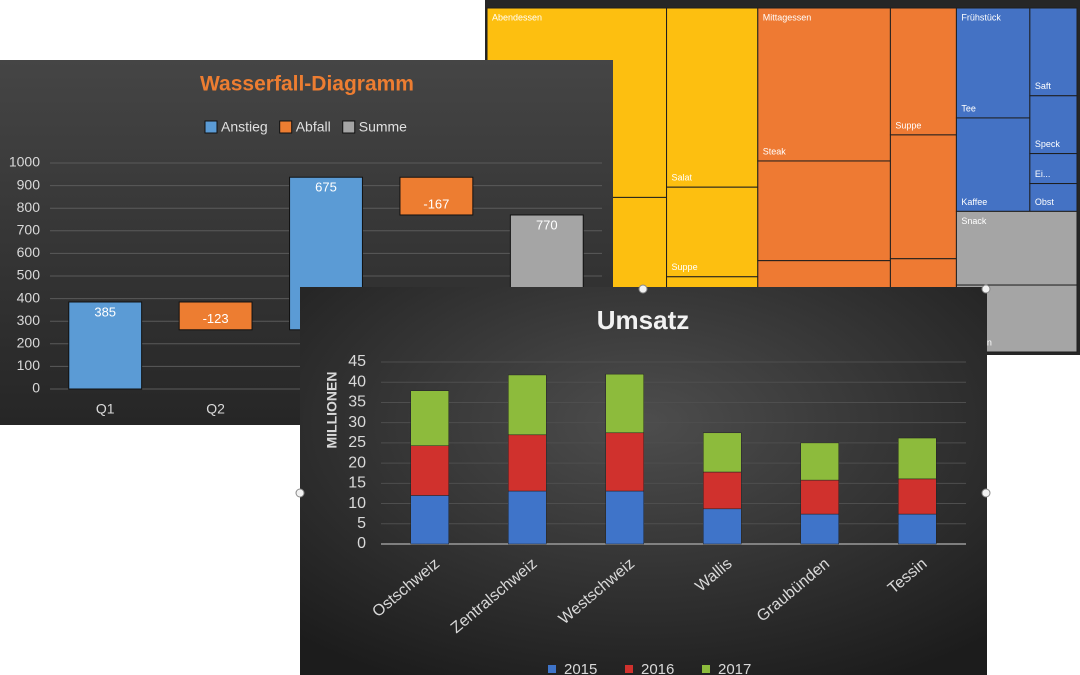  What do you see at coordinates (547, 224) in the screenshot?
I see `value-label: 770` at bounding box center [547, 224].